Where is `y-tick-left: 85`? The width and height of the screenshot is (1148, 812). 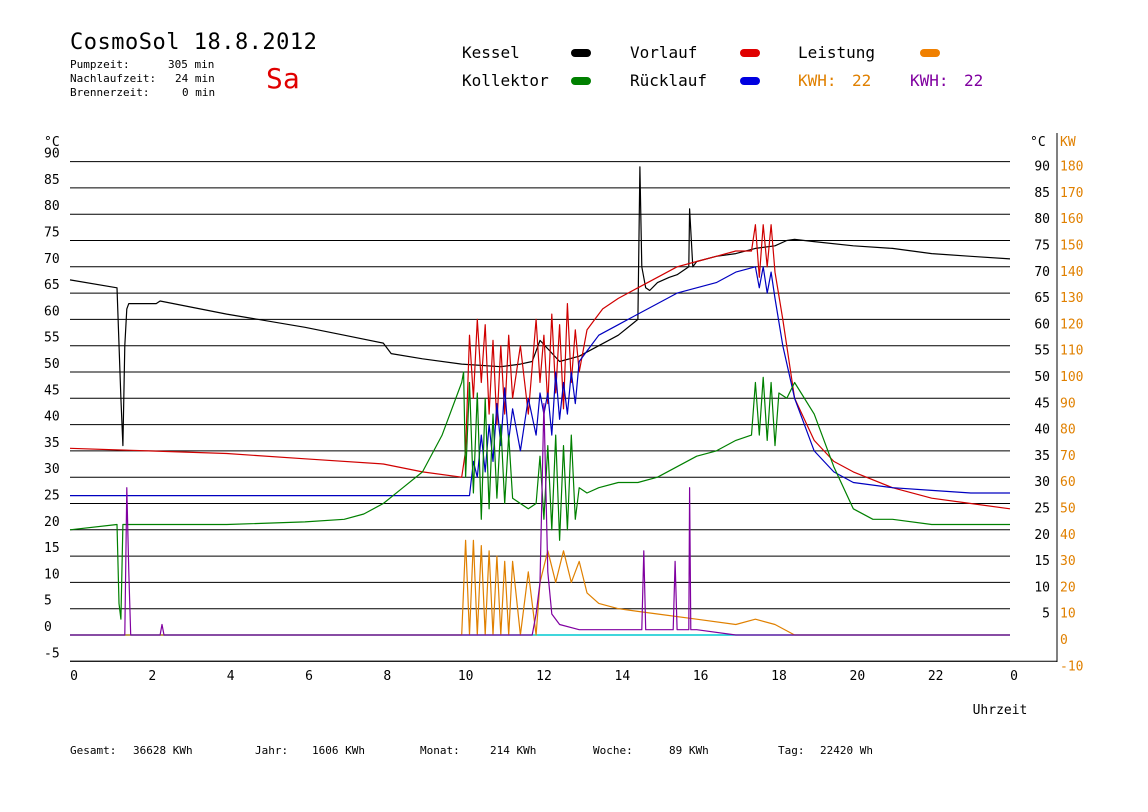 y-tick-left: 85 is located at coordinates (52, 180).